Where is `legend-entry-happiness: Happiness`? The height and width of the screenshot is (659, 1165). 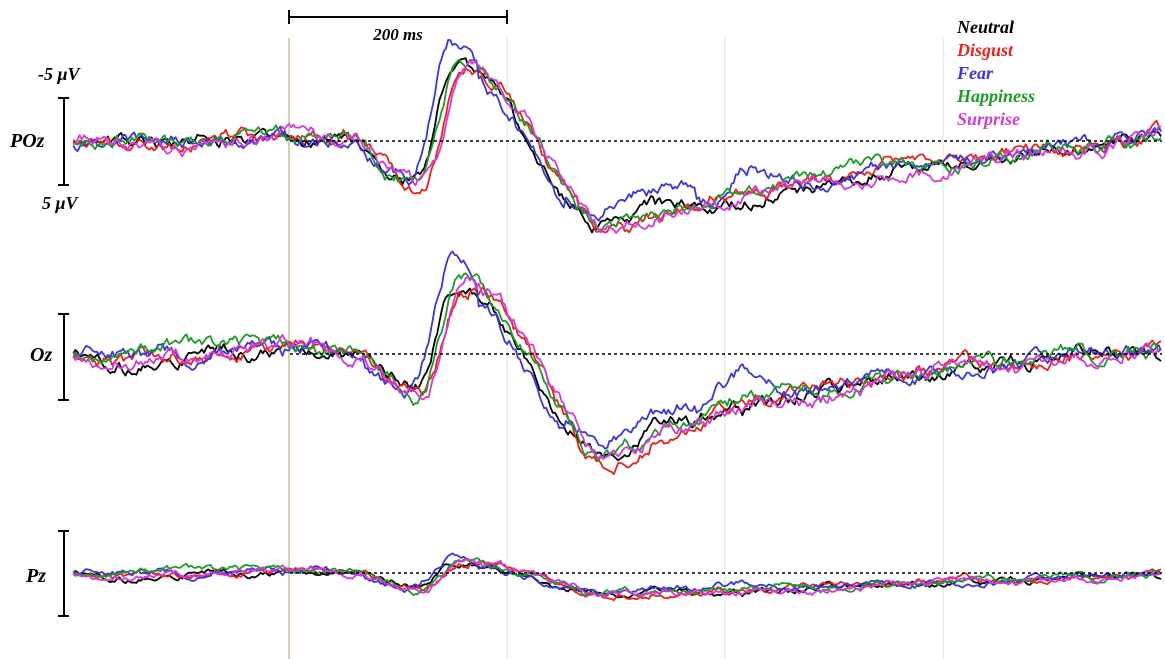 legend-entry-happiness: Happiness is located at coordinates (995, 96).